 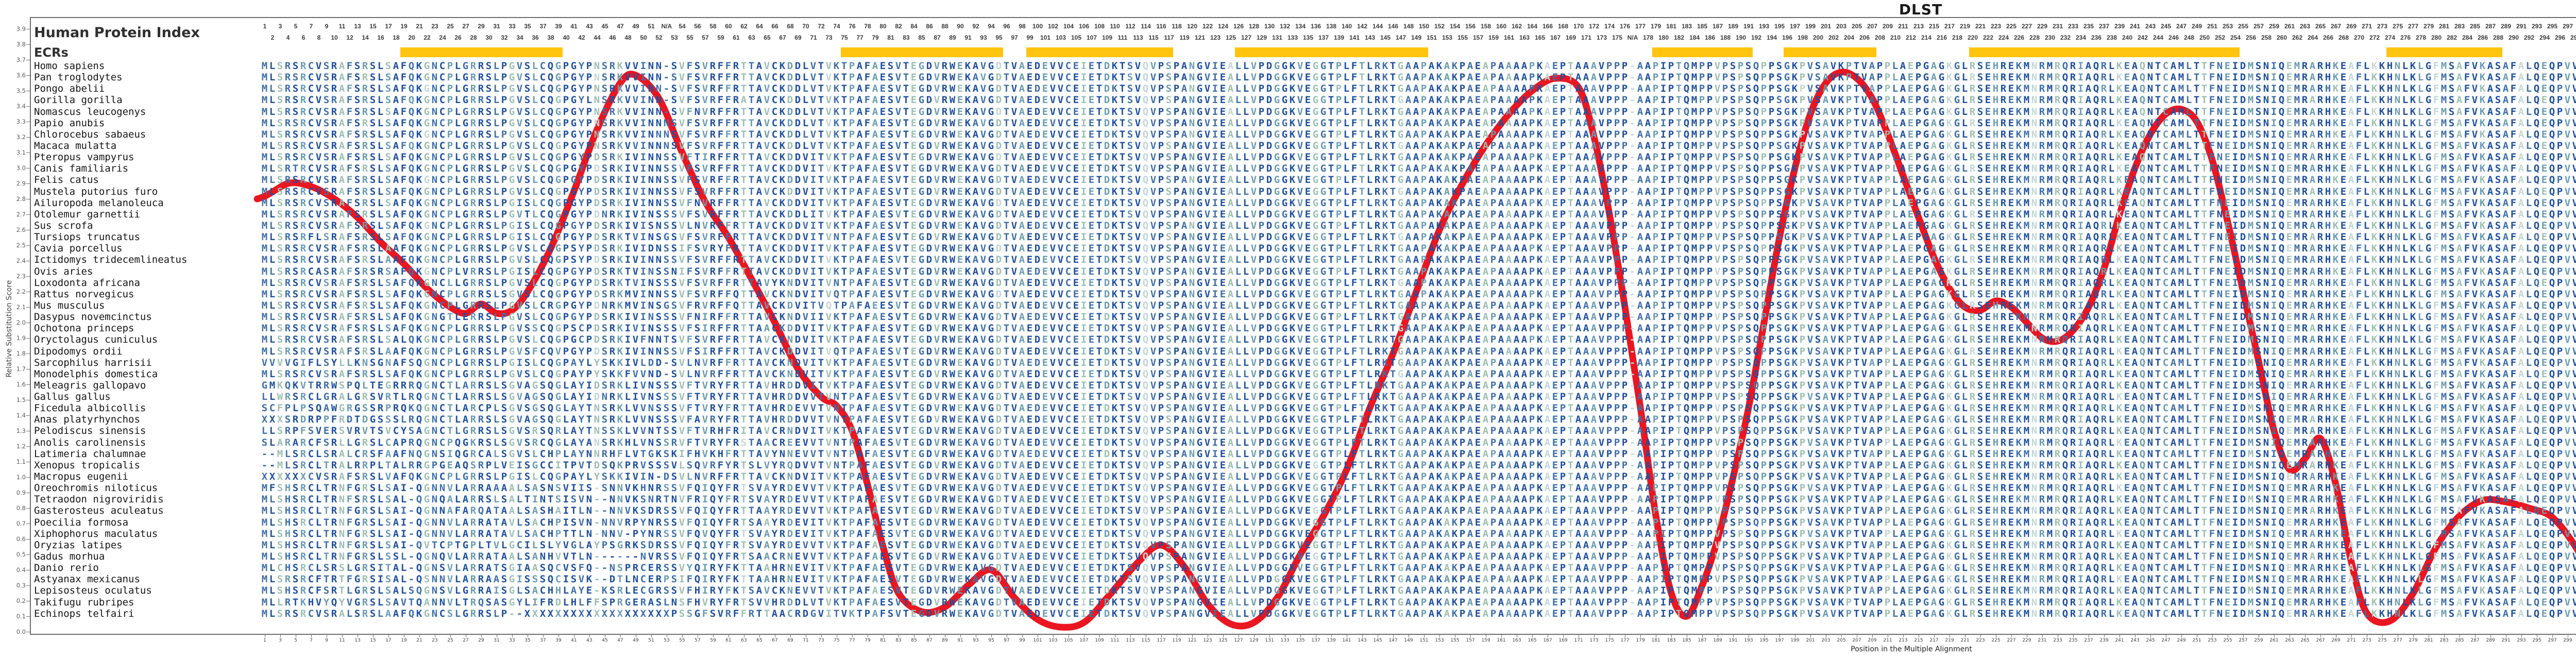 What do you see at coordinates (2181, 640) in the screenshot?
I see `x-tick-label: 249` at bounding box center [2181, 640].